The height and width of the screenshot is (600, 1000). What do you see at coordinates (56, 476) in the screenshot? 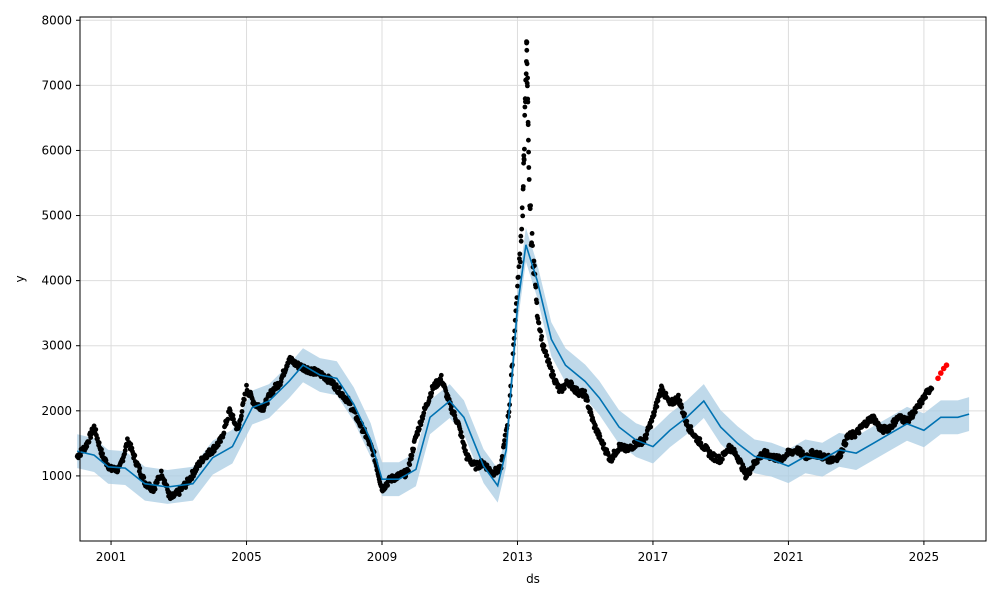
I see `y-tick-label: 1000` at bounding box center [56, 476].